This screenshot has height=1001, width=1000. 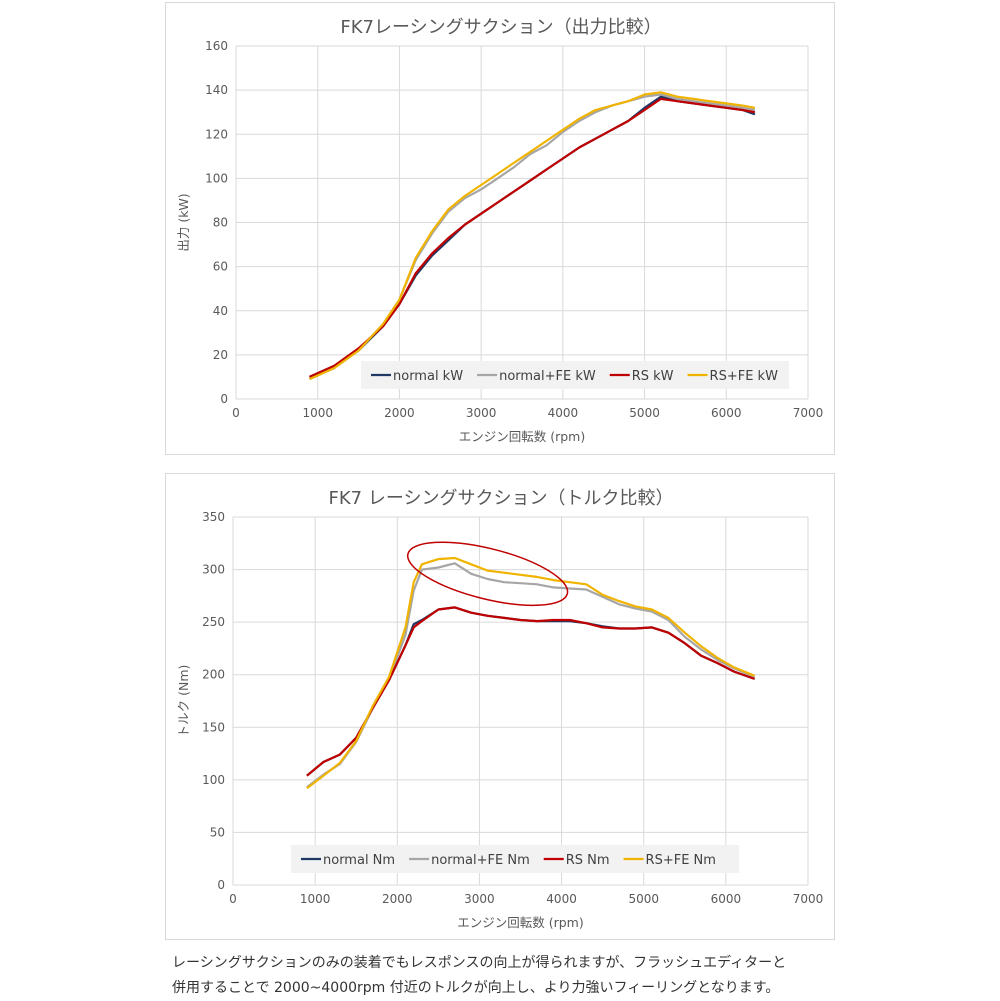 I want to click on series-line-normal-nm, so click(x=530, y=691).